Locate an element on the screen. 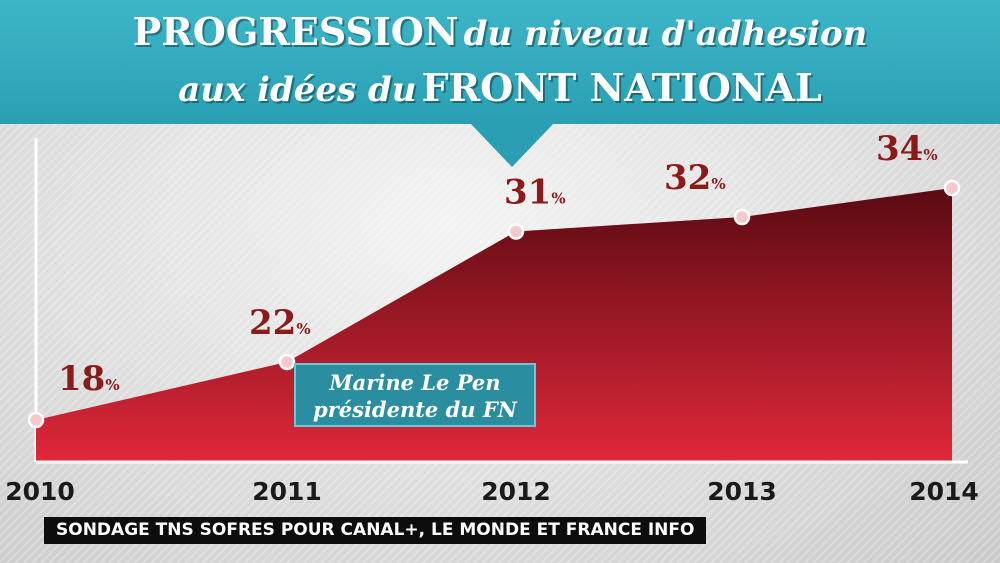 Image resolution: width=1000 pixels, height=563 pixels. x-tick-2012: 2012 is located at coordinates (516, 491).